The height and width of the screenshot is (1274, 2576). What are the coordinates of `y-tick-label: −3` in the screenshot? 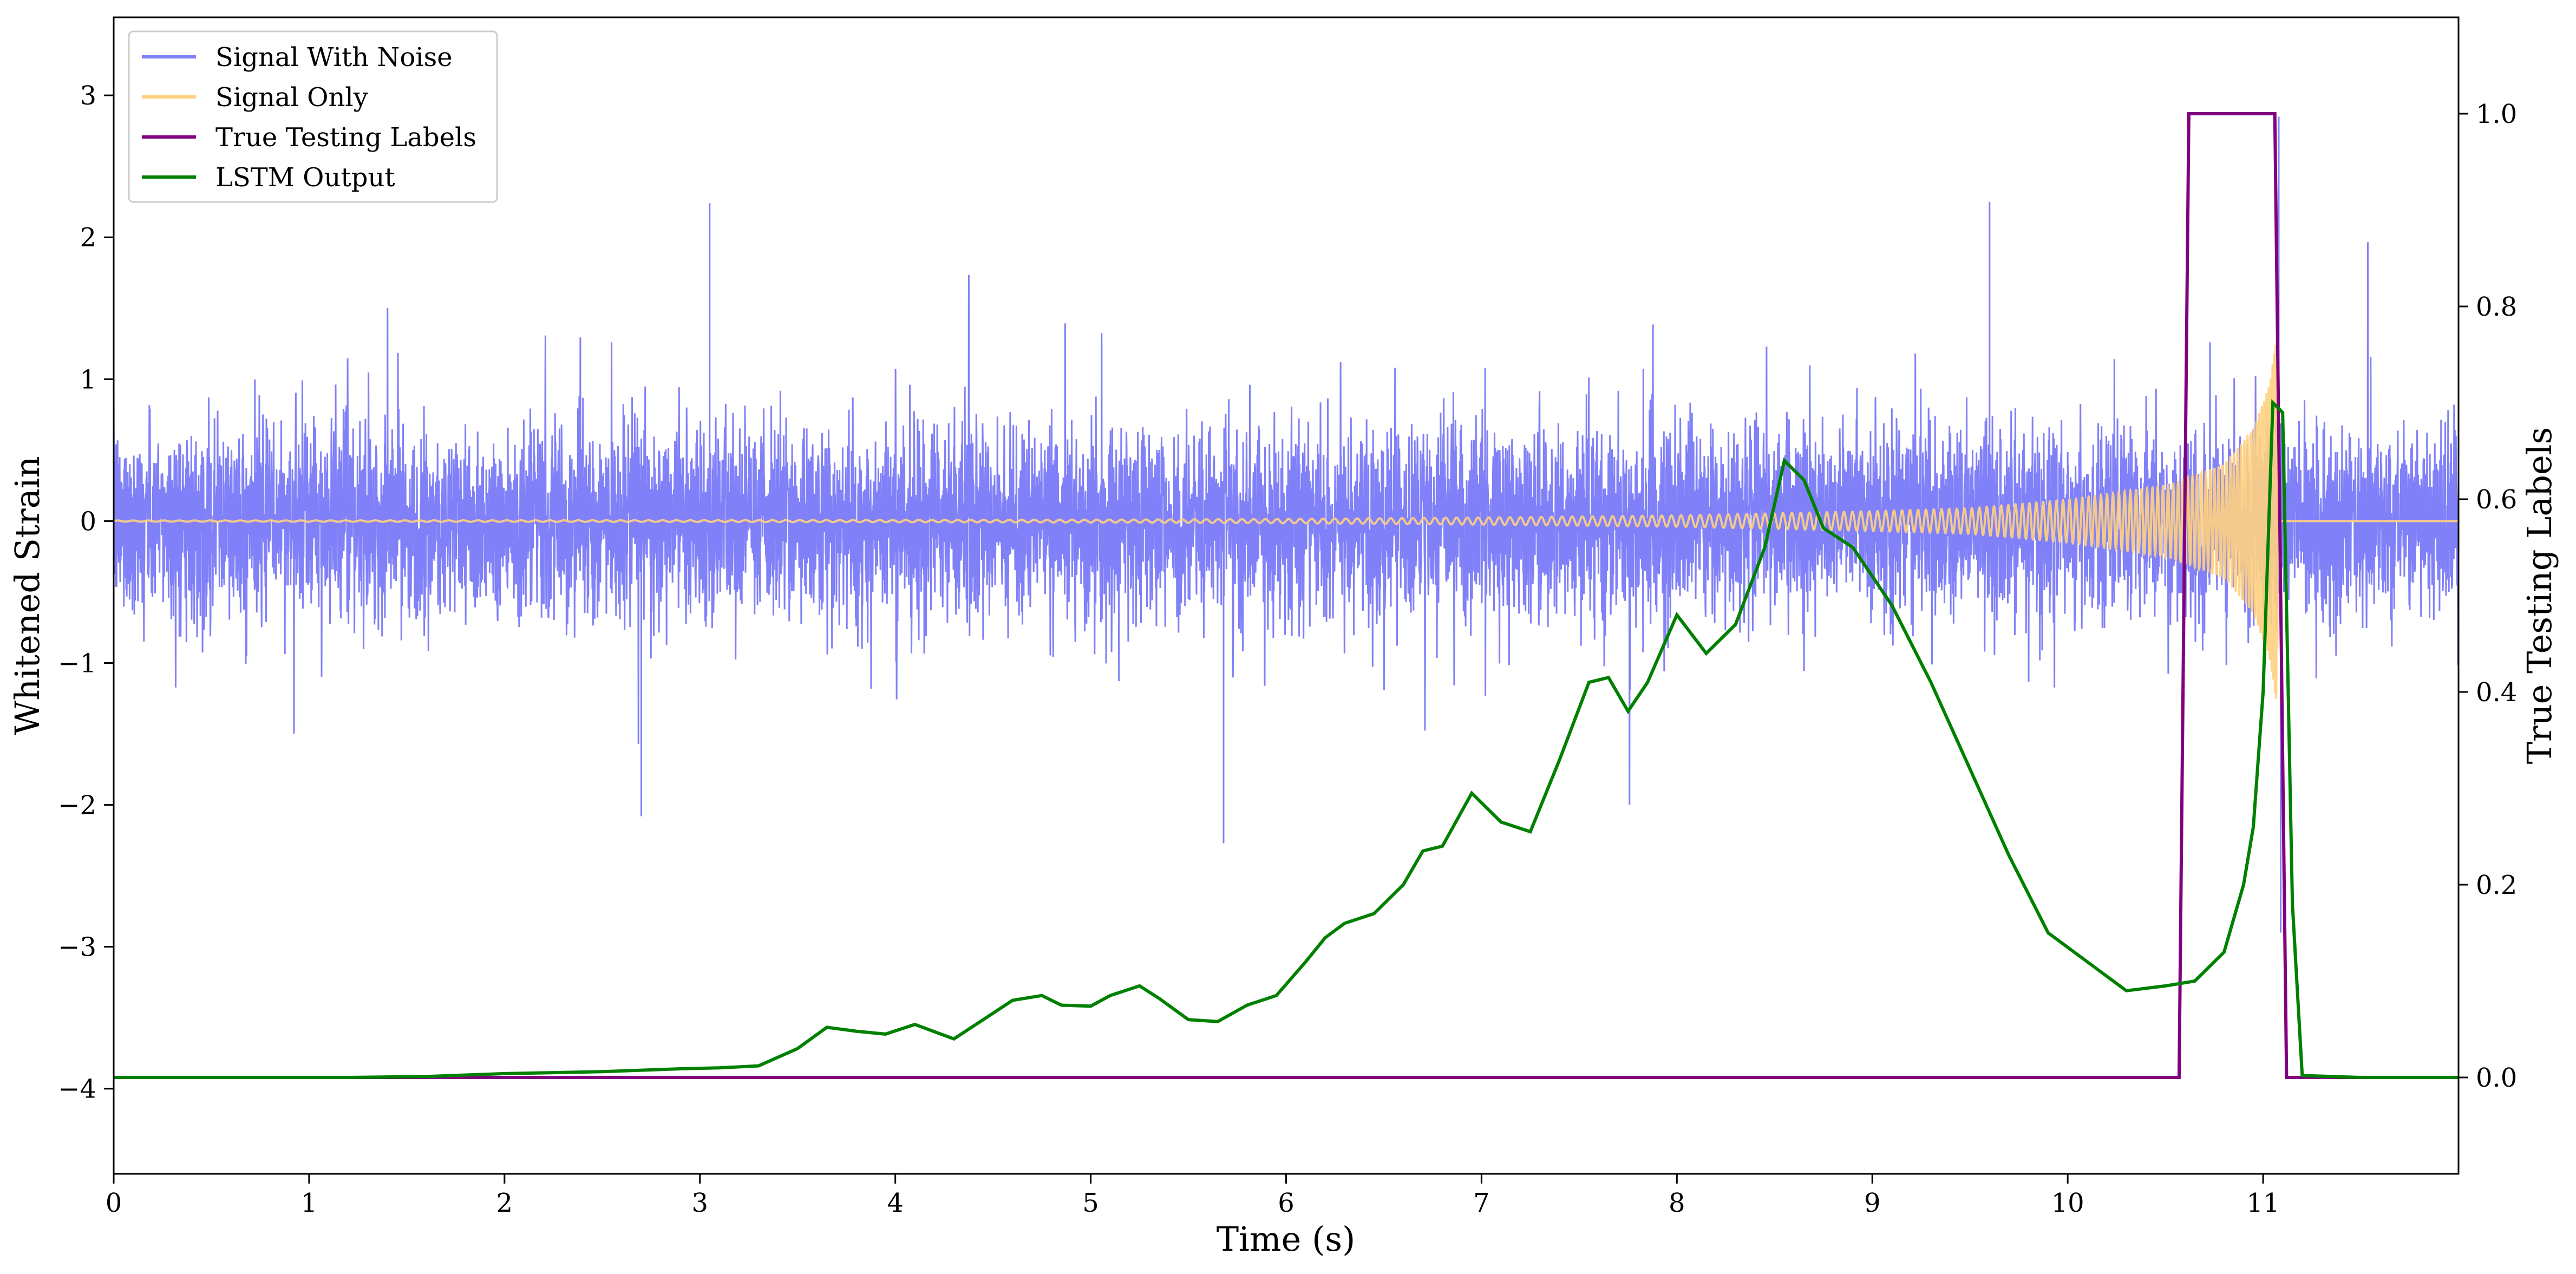 It's located at (77, 947).